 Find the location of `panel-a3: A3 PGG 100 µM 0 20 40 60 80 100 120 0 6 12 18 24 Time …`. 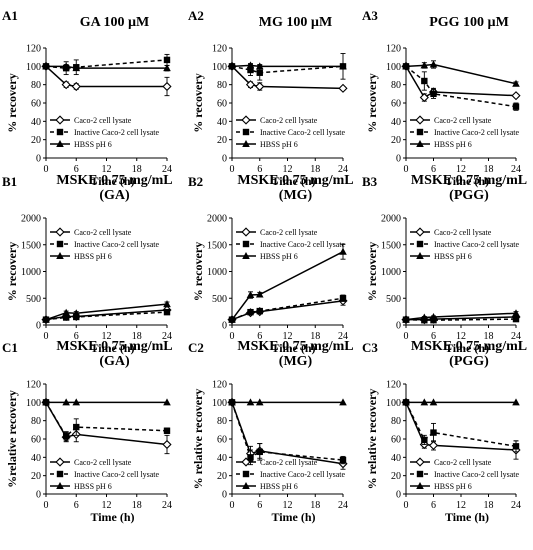

panel-a3: A3 PGG 100 µM 0 20 40 60 80 100 120 0 6 12 18 24 Time … is located at coordinates (441, 98).